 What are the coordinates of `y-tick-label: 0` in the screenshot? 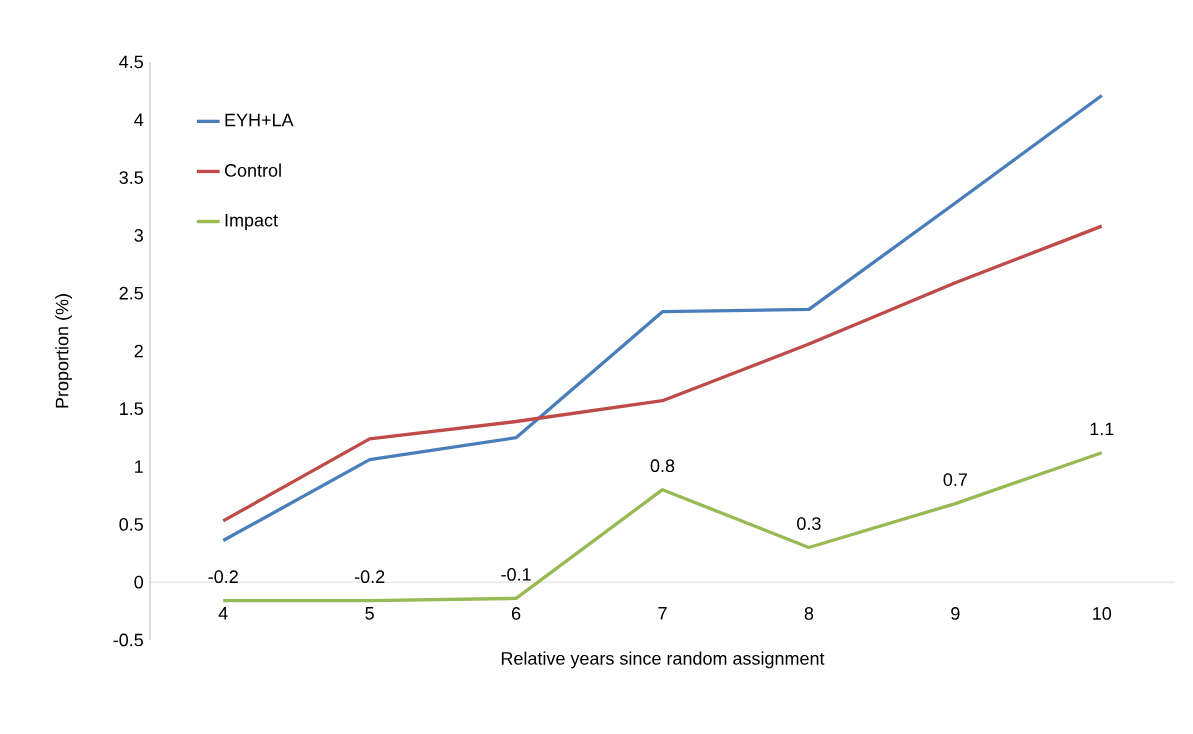 It's located at (139, 582).